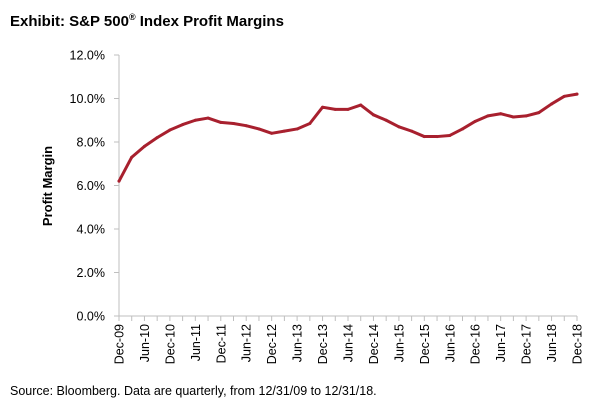 The height and width of the screenshot is (412, 609). Describe the element at coordinates (349, 343) in the screenshot. I see `x-tick-label: Jun-14` at that location.